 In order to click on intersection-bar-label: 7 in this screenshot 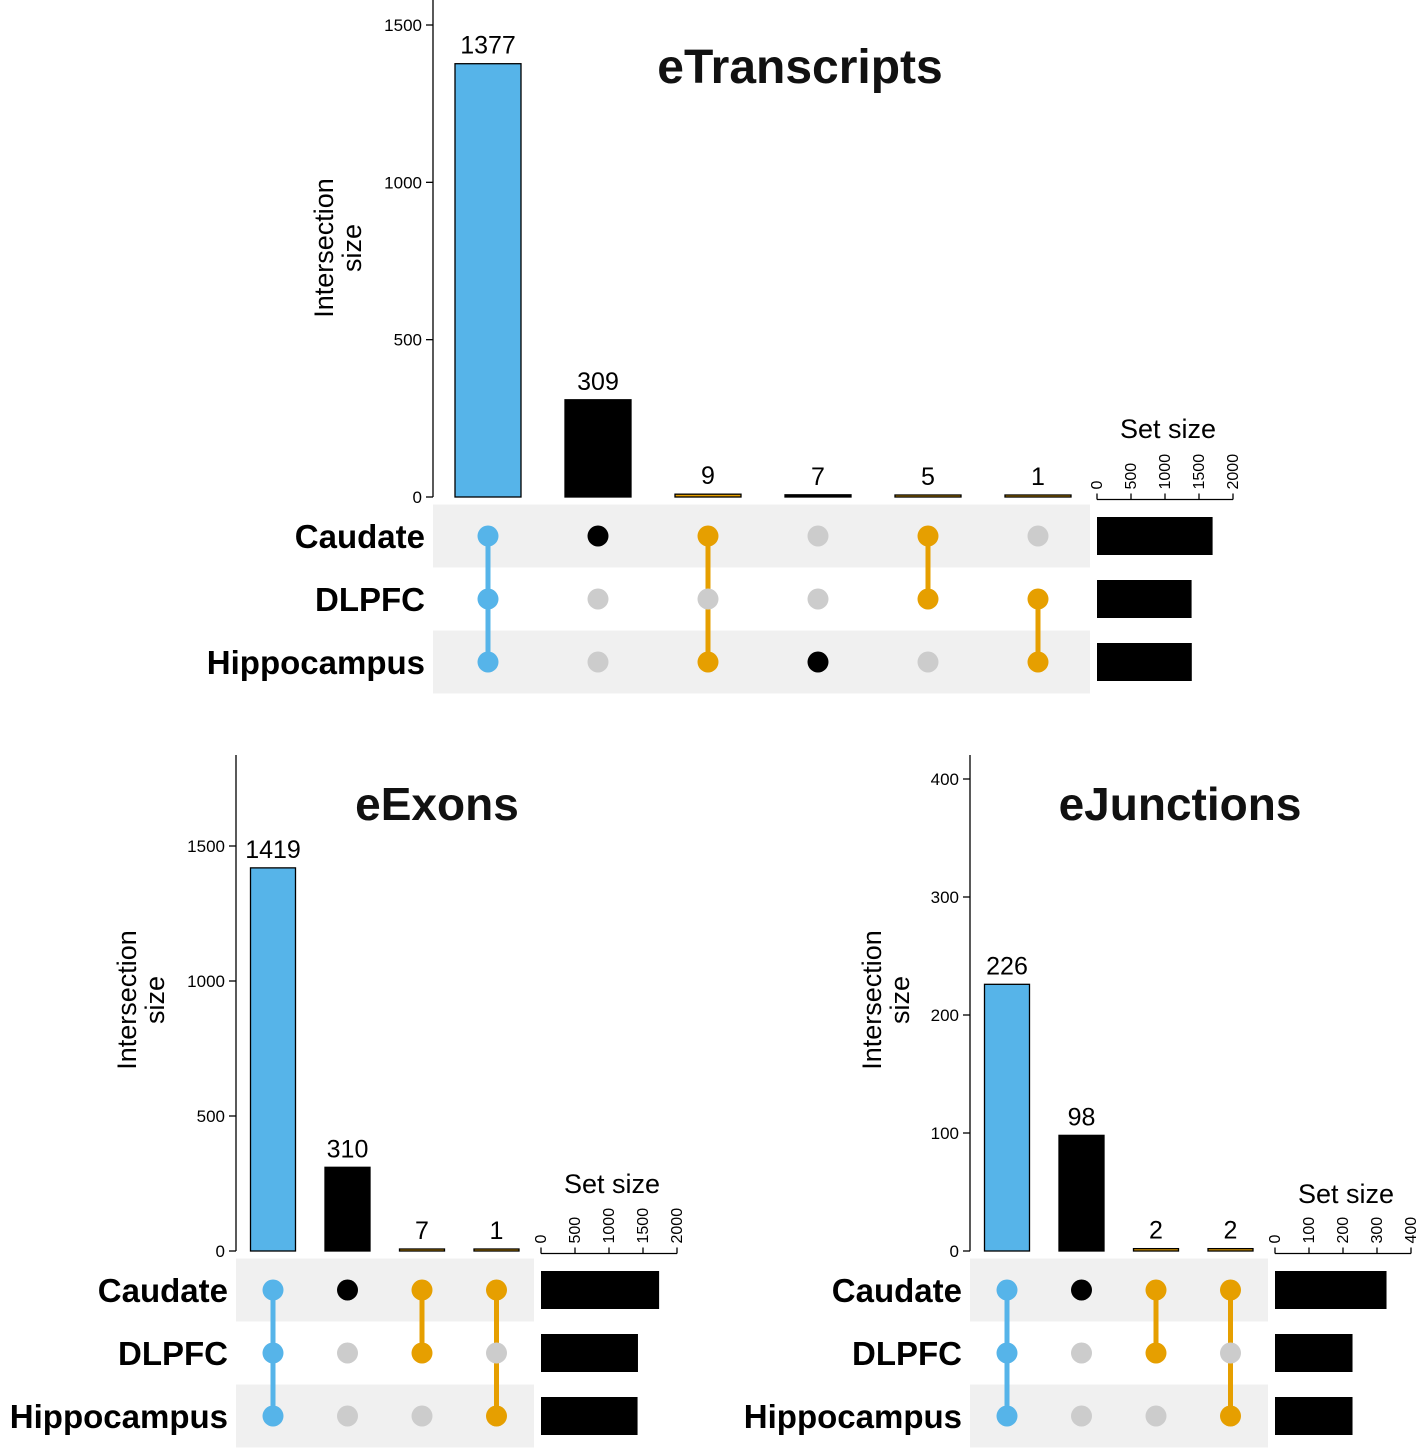, I will do `click(818, 477)`.